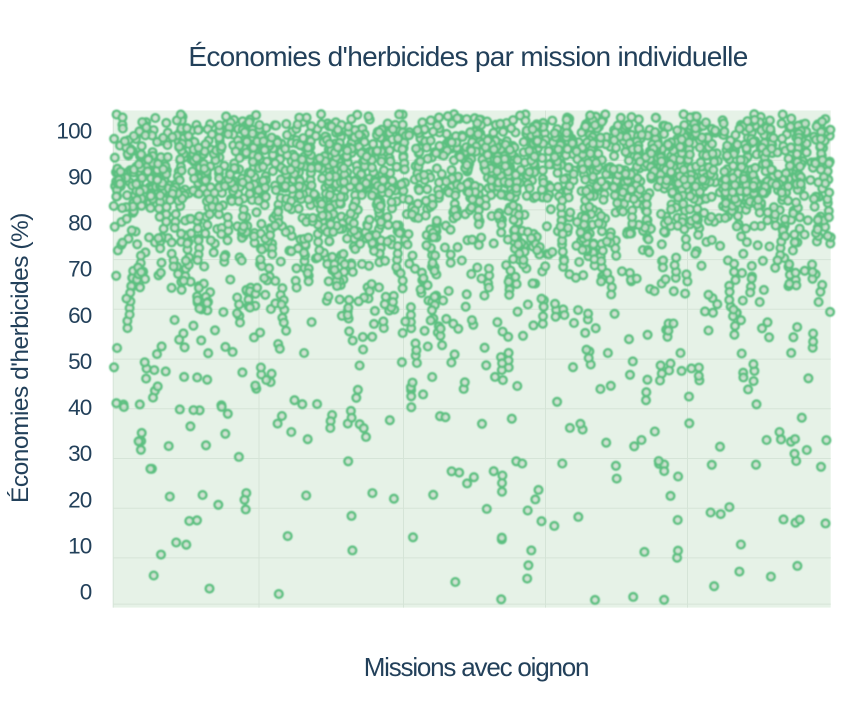  I want to click on svg-text: 30, so click(80, 453).